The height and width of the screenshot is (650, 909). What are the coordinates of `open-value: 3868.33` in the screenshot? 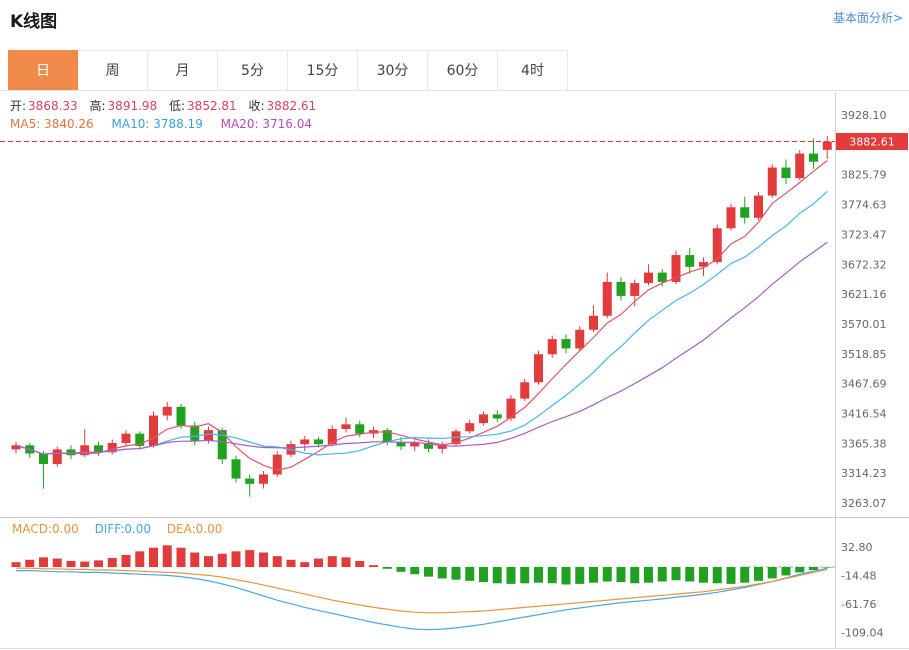 It's located at (53, 106).